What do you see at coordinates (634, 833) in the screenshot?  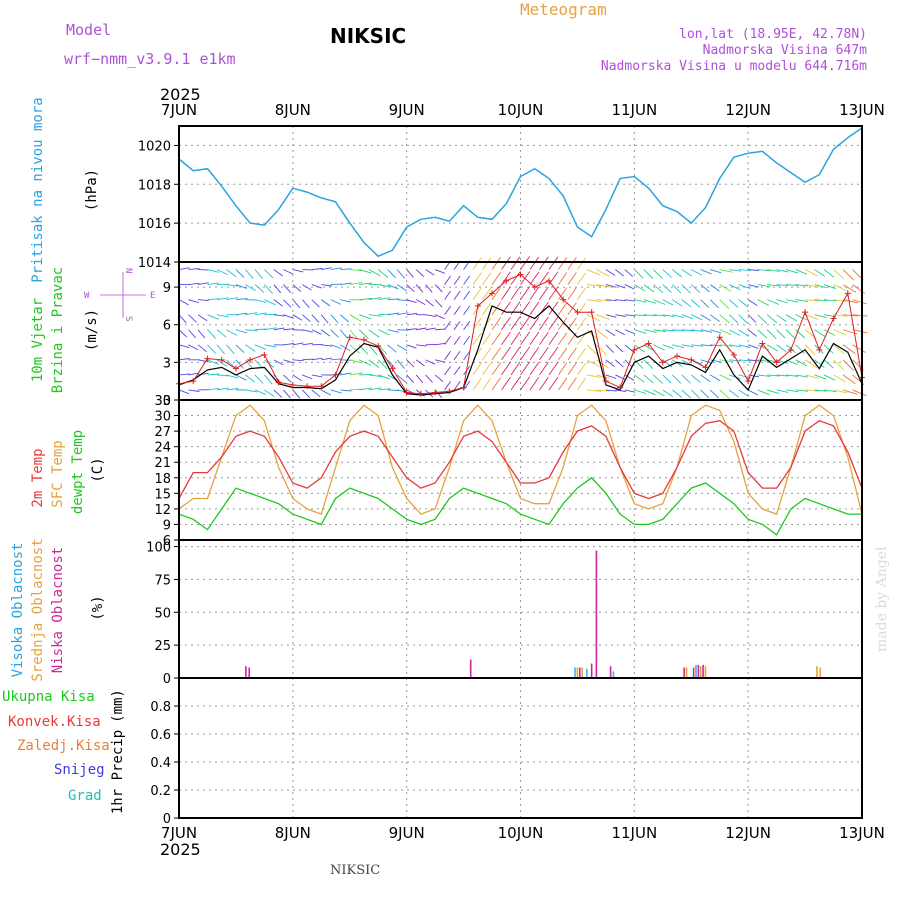 I see `bottom-day-label: 11JUN` at bounding box center [634, 833].